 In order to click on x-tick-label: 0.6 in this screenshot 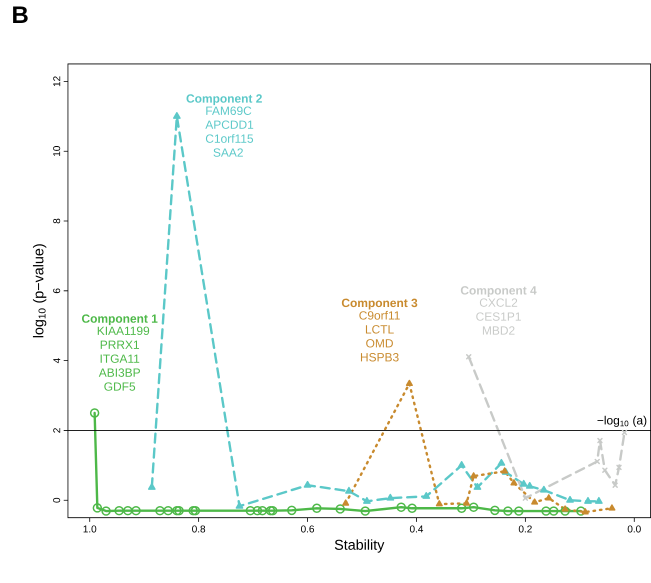, I will do `click(307, 529)`.